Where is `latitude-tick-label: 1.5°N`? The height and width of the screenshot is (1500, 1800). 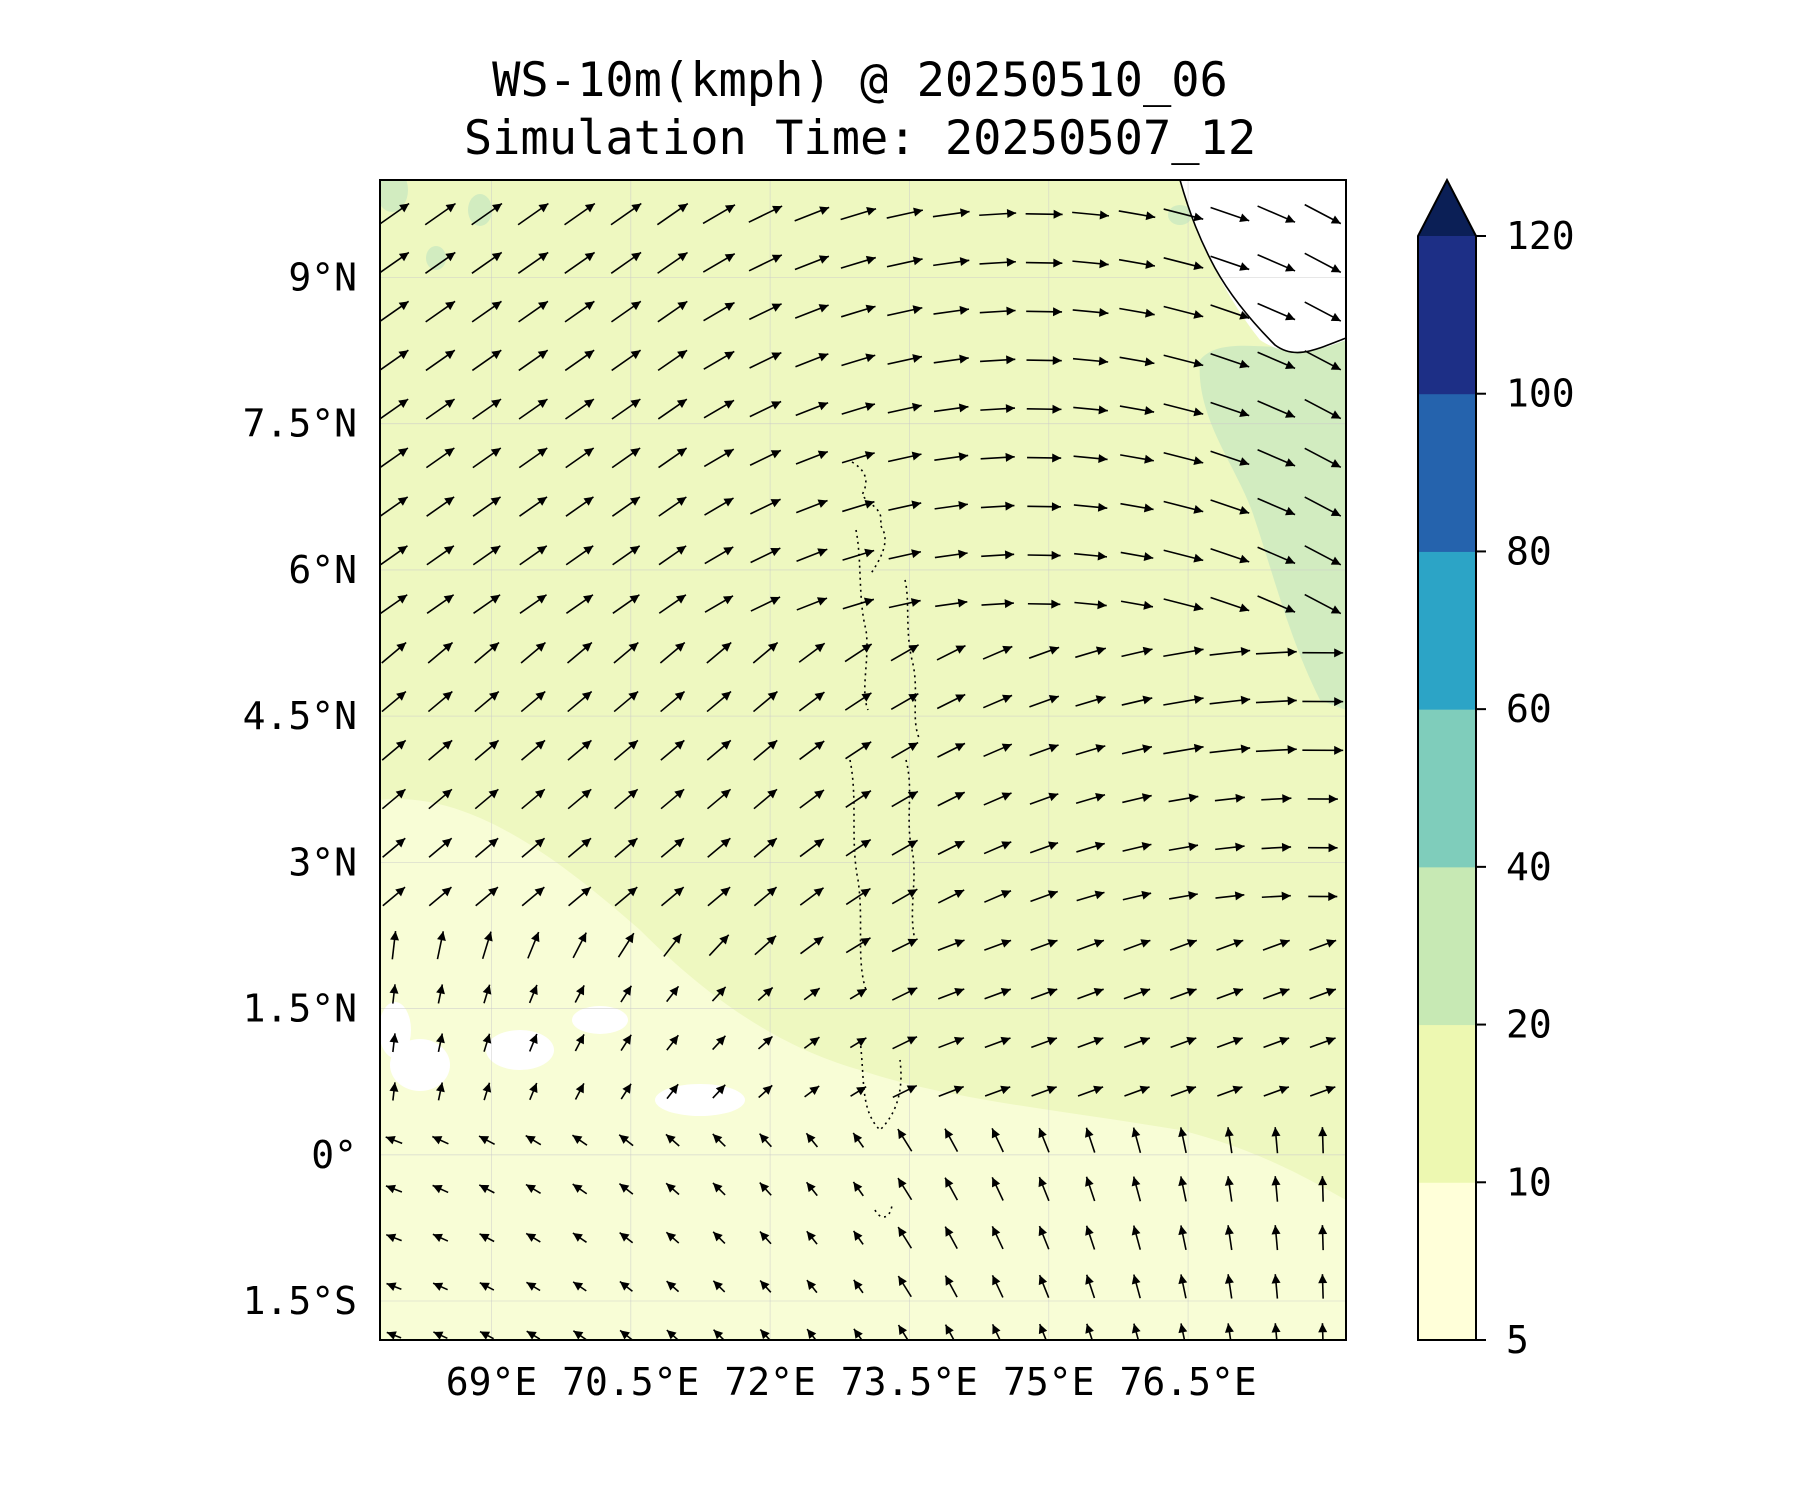 latitude-tick-label: 1.5°N is located at coordinates (300, 1009).